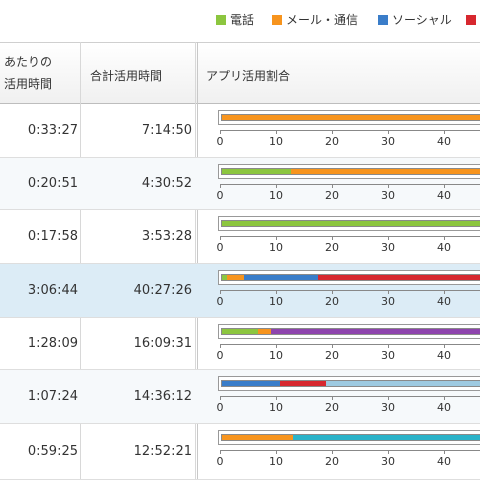 The width and height of the screenshot is (480, 480). Describe the element at coordinates (52, 451) in the screenshot. I see `avg-time-cell: 0:59:25` at that location.